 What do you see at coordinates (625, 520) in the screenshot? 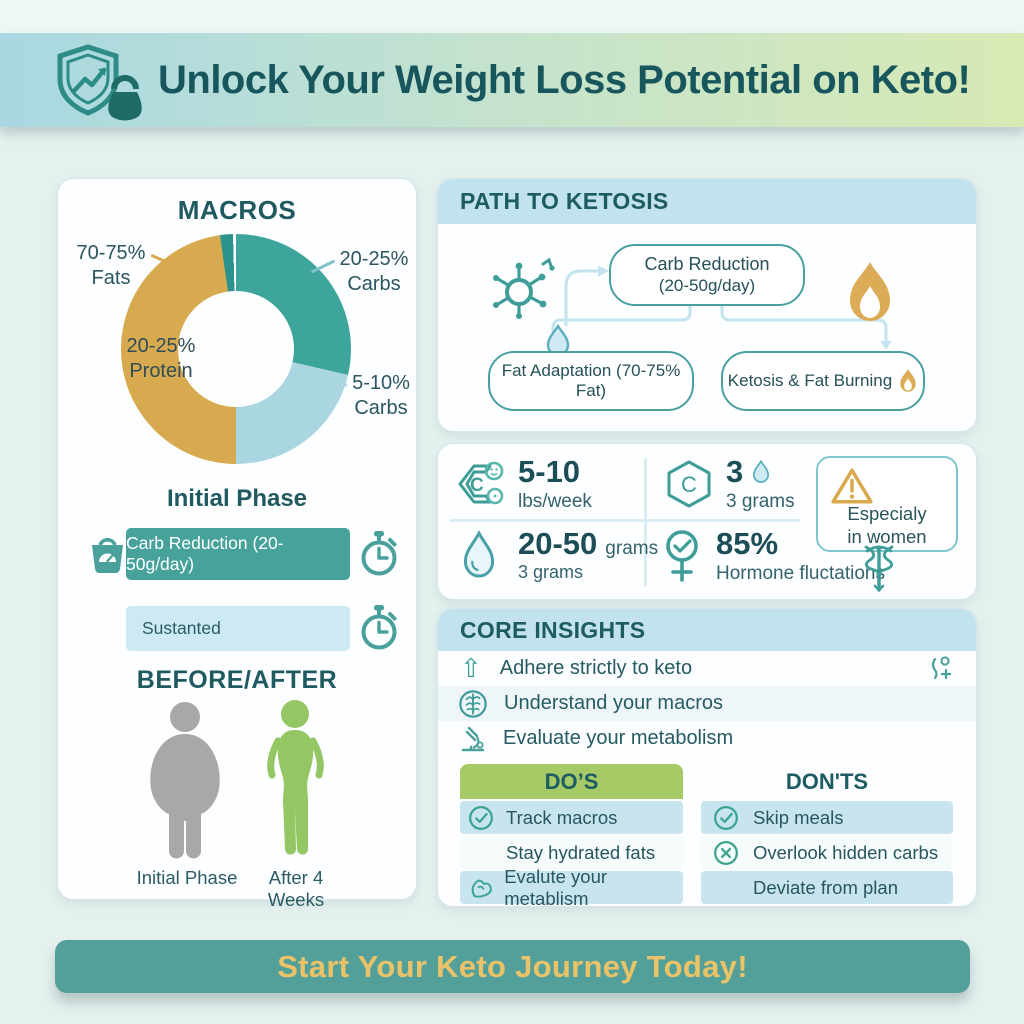
I see `stats-divider-horizontal` at bounding box center [625, 520].